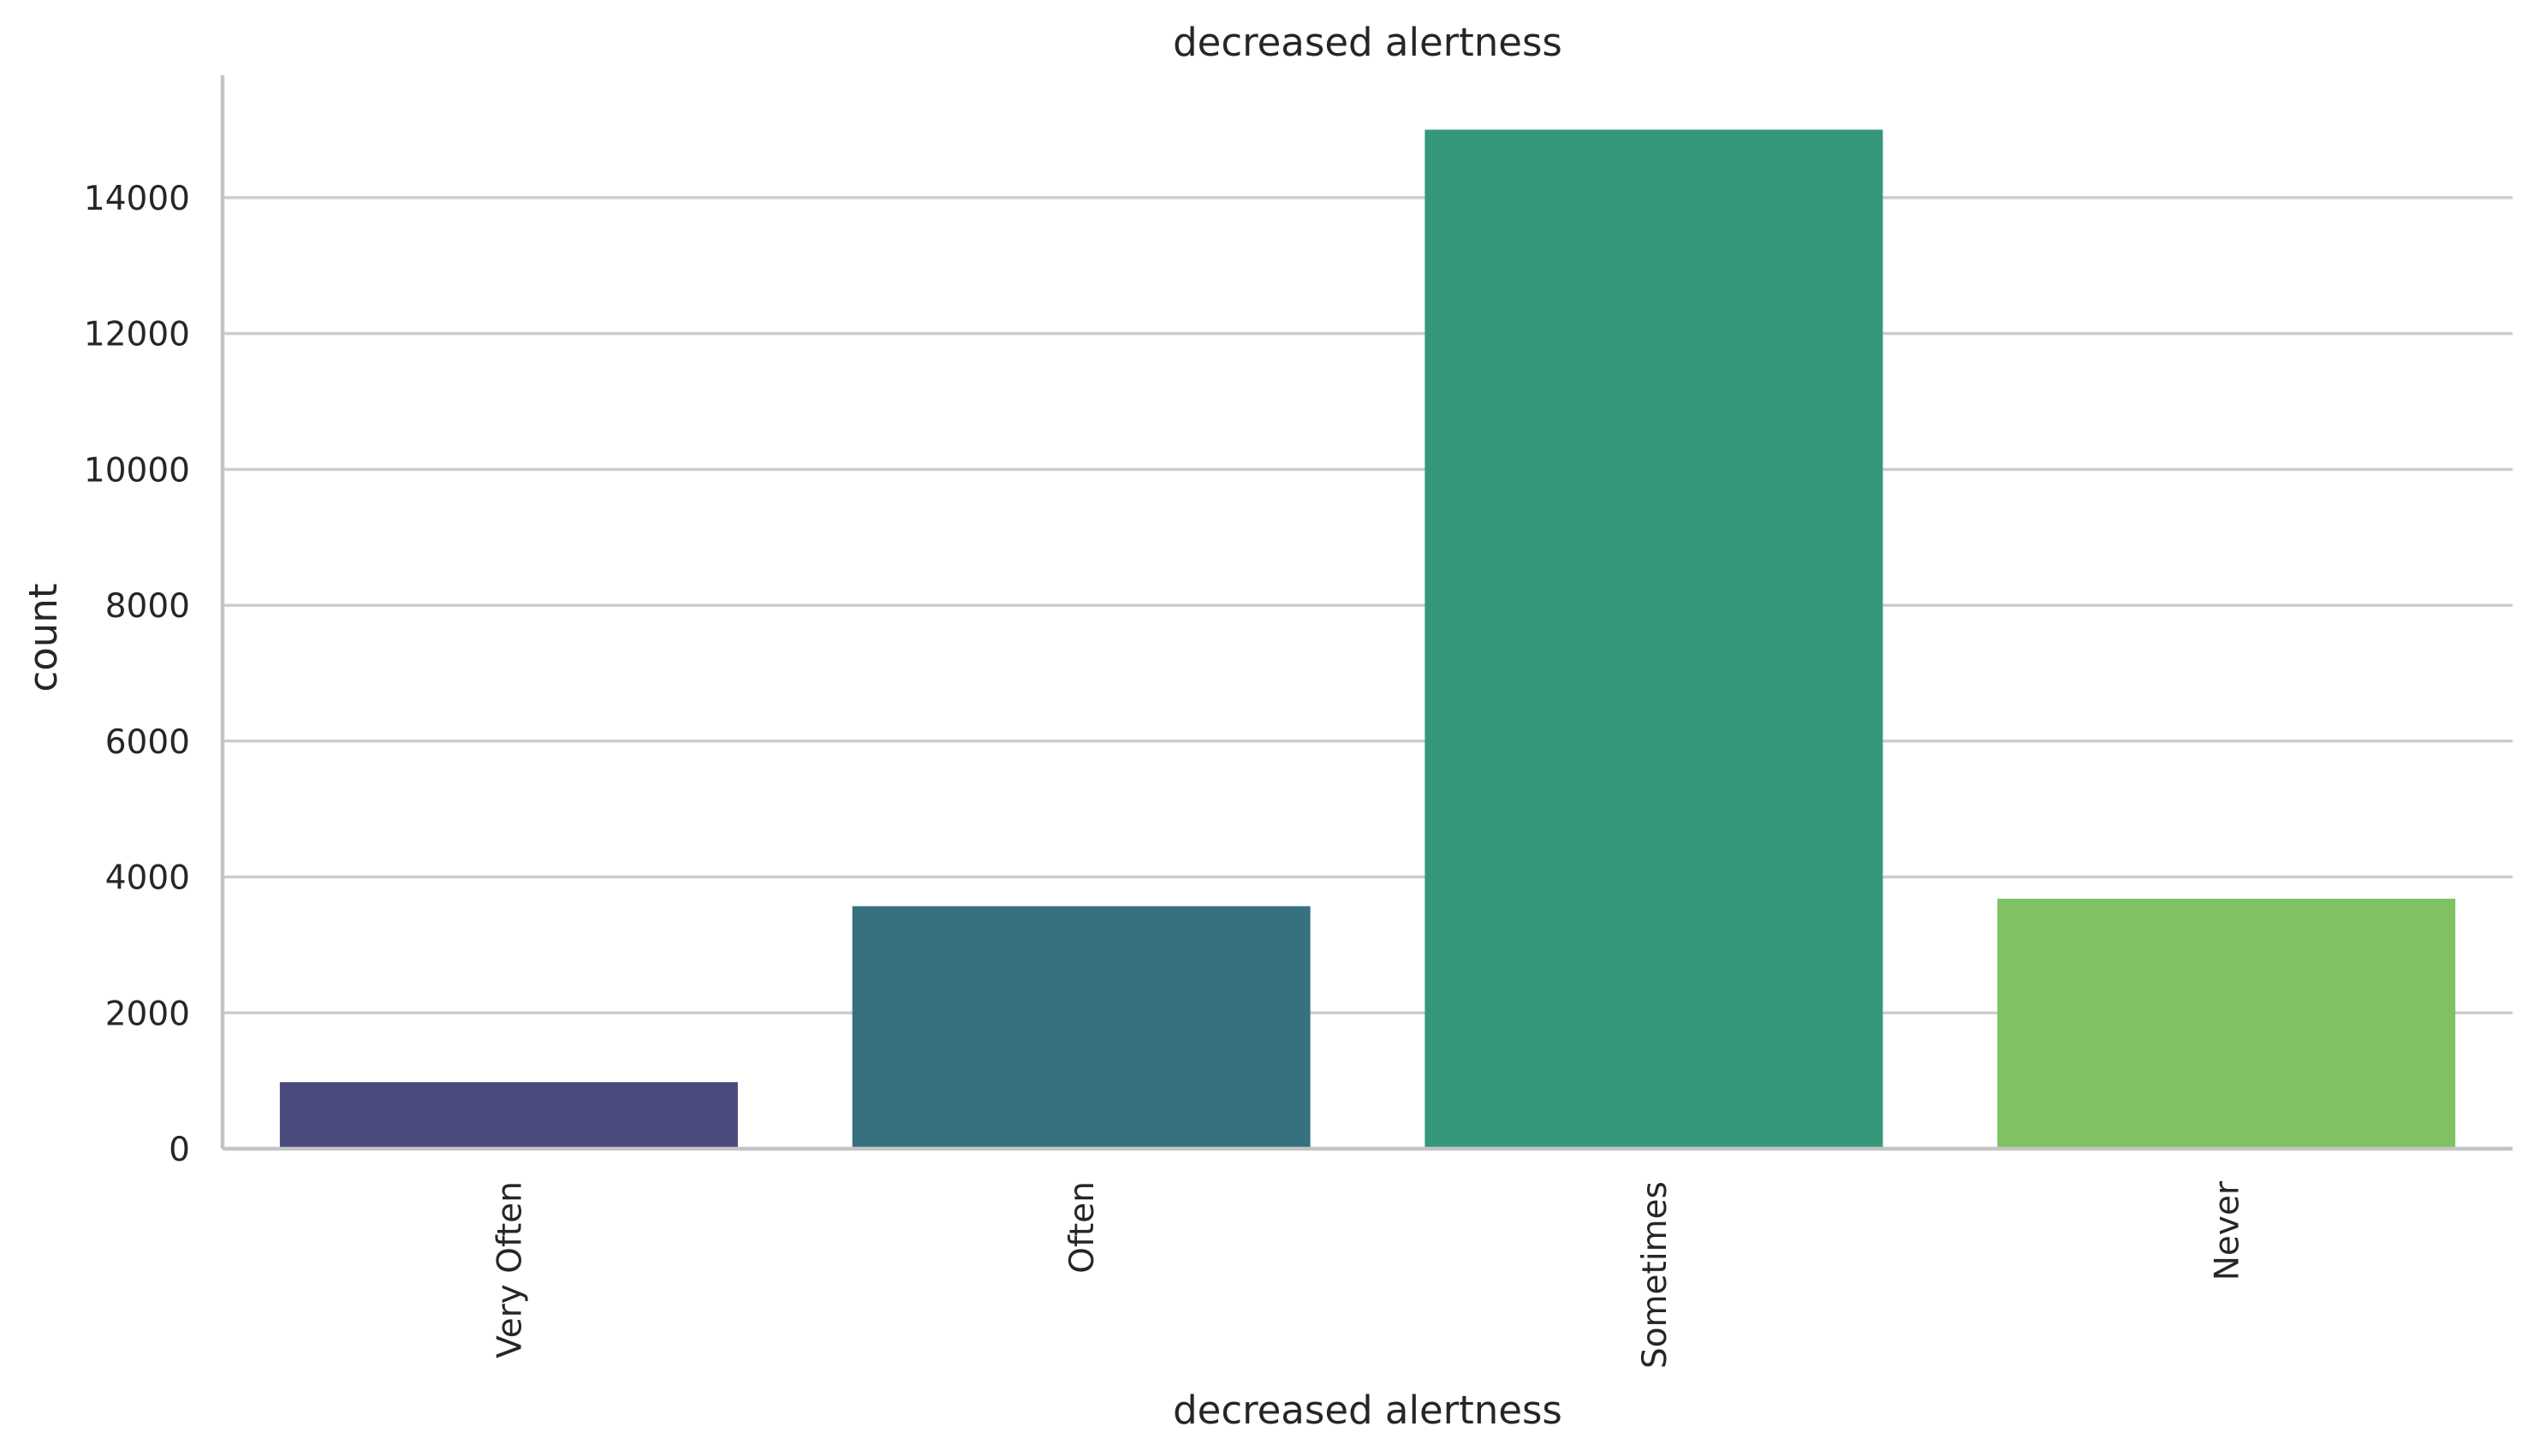 The image size is (2528, 1456). What do you see at coordinates (1655, 1275) in the screenshot?
I see `x-tick-label: Sometimes` at bounding box center [1655, 1275].